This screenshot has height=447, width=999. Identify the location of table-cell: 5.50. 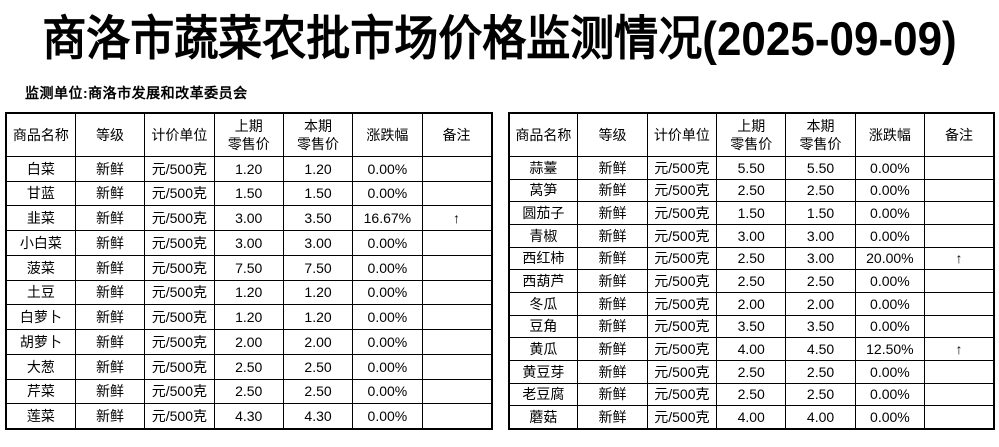
(751, 167).